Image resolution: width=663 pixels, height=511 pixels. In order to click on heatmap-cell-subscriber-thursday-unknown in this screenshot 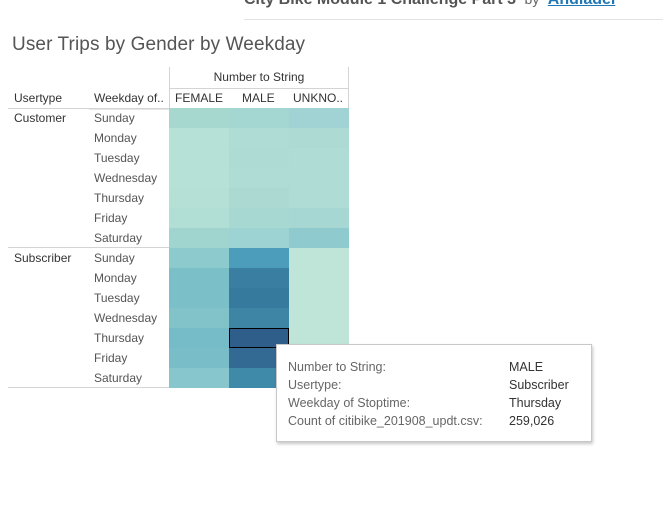, I will do `click(319, 338)`.